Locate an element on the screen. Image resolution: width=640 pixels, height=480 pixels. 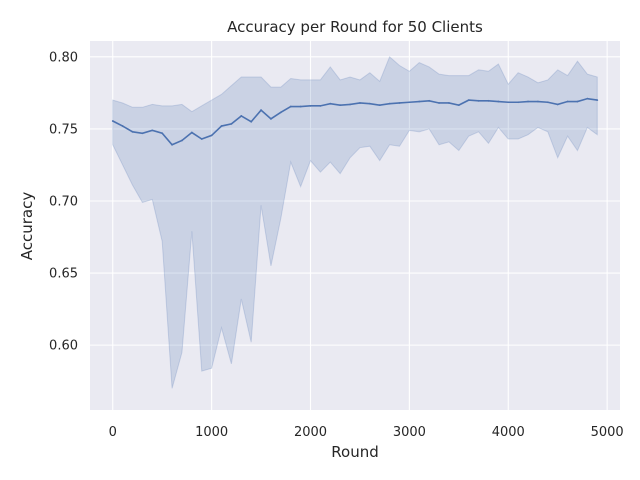
y-axis-ticks: 0.60 0.65 0.70 0.75 0.80 is located at coordinates (63, 201).